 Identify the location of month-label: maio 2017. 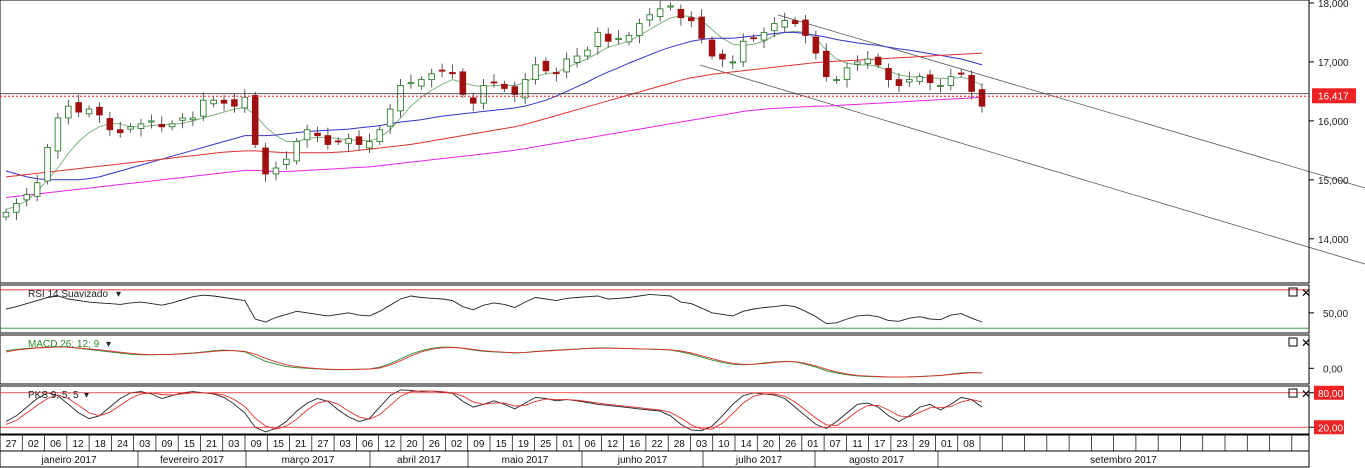
(525, 460).